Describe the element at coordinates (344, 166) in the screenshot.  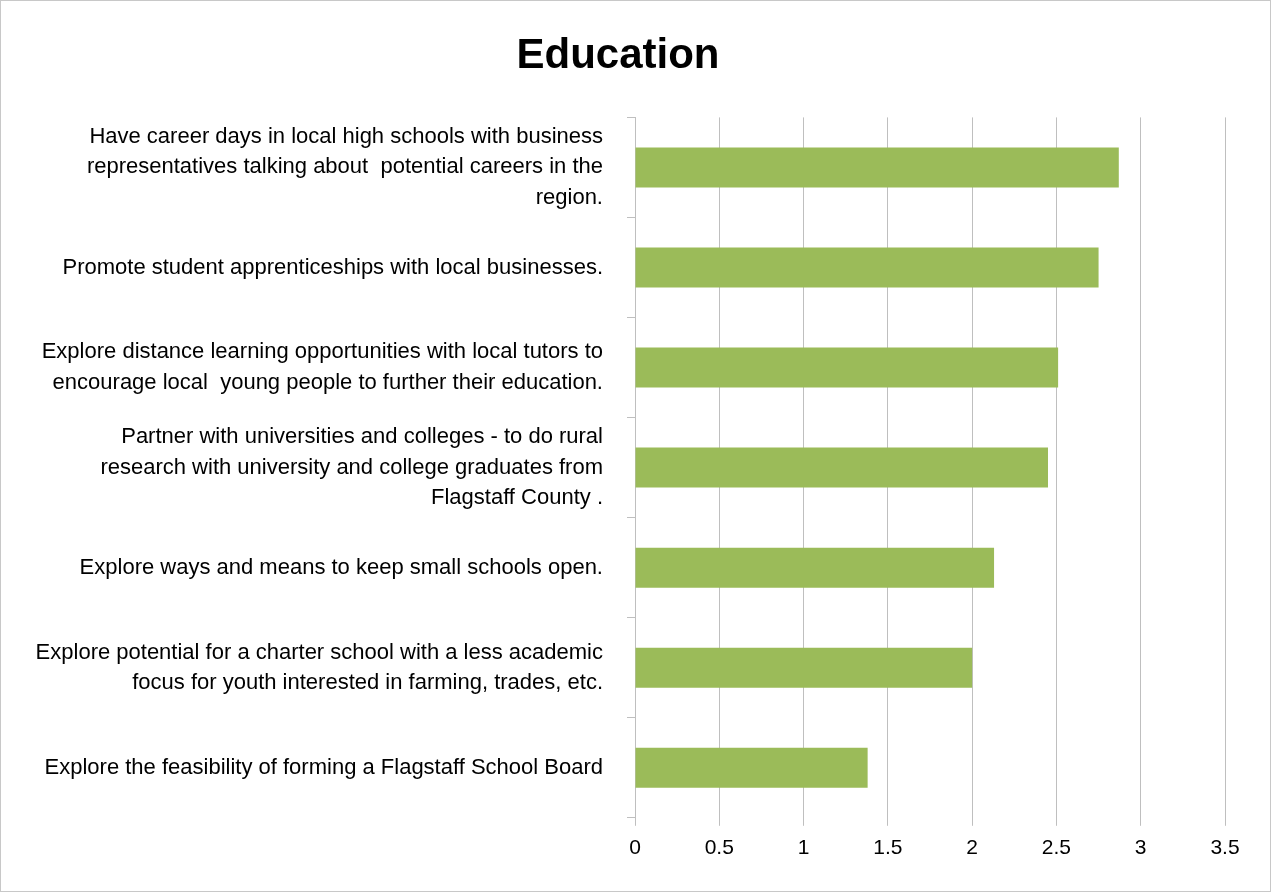
I see `y-tick-label: Have career days in local high schools with business representatives talking about potential careers in the region.` at that location.